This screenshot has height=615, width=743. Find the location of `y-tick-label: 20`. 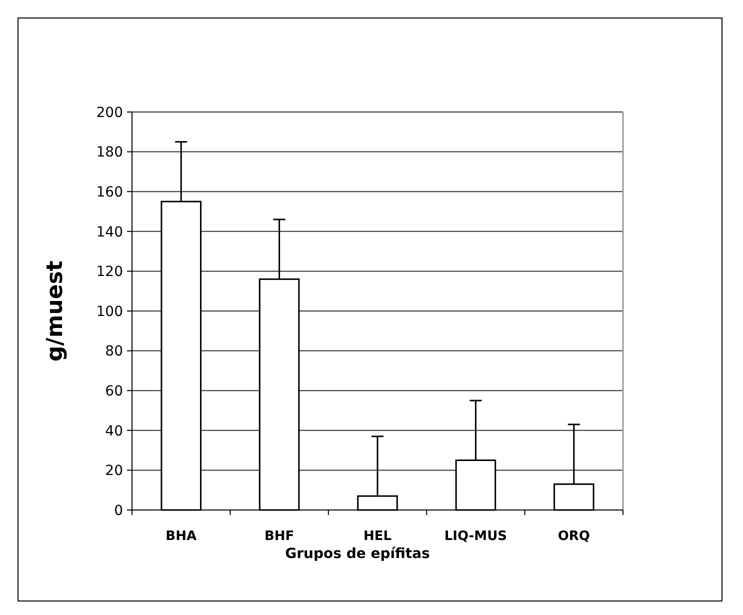

y-tick-label: 20 is located at coordinates (114, 471).